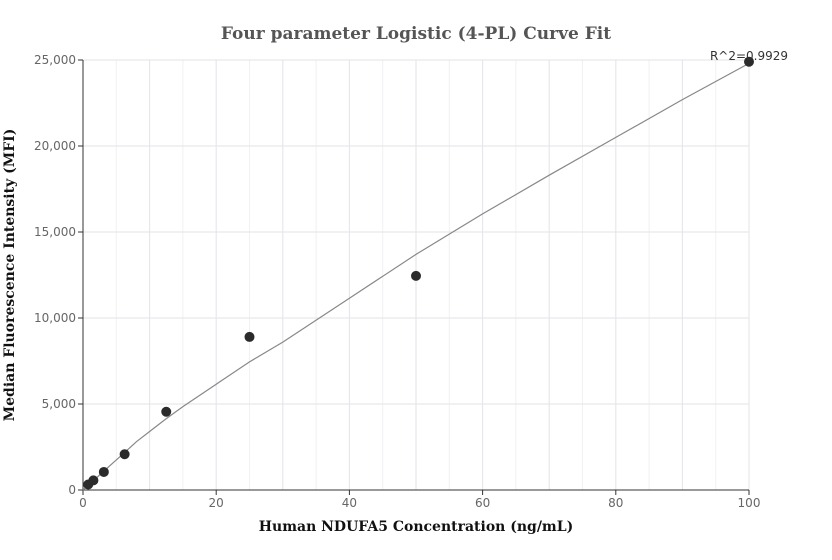 The image size is (832, 560). Describe the element at coordinates (749, 503) in the screenshot. I see `x-tick-label: 100` at that location.